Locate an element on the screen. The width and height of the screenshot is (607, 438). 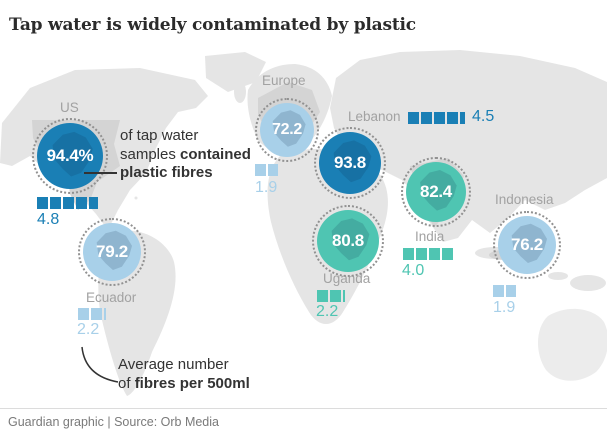
annotation-connector-line is located at coordinates (100, 173).